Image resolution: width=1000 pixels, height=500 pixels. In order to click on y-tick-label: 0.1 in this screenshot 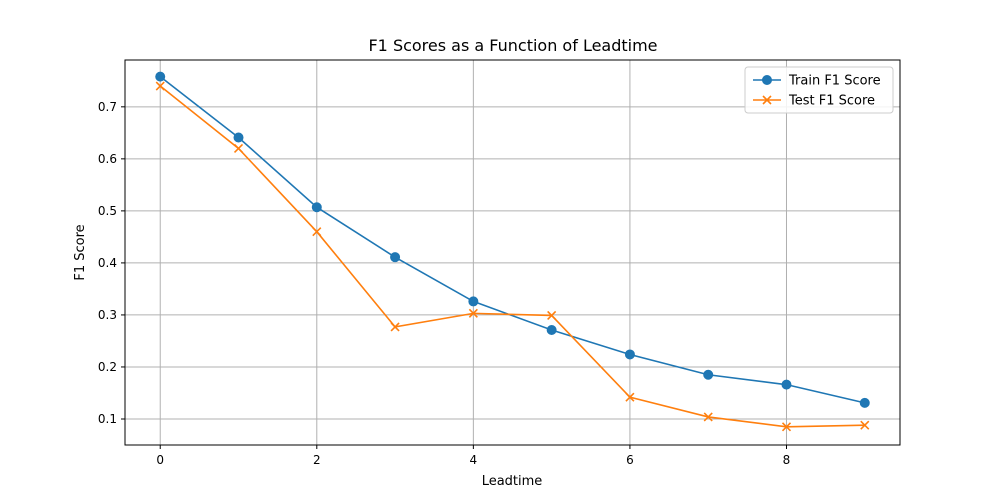, I will do `click(107, 419)`.